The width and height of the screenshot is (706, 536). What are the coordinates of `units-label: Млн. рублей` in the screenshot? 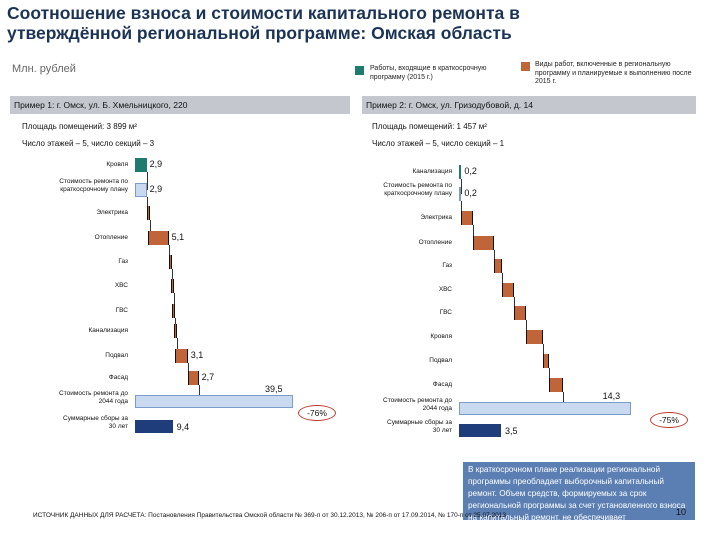 It's located at (44, 69).